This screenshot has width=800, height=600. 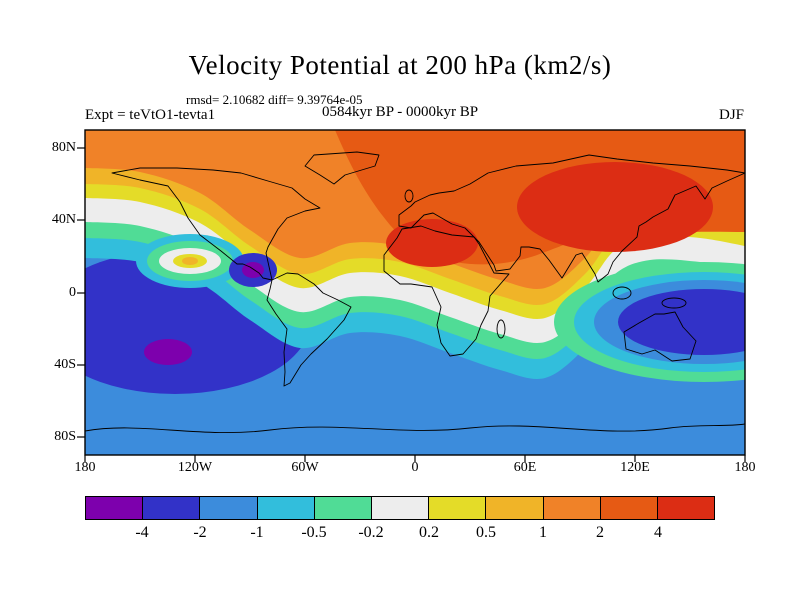 What do you see at coordinates (63, 219) in the screenshot?
I see `y-tick-label-40n: 40N` at bounding box center [63, 219].